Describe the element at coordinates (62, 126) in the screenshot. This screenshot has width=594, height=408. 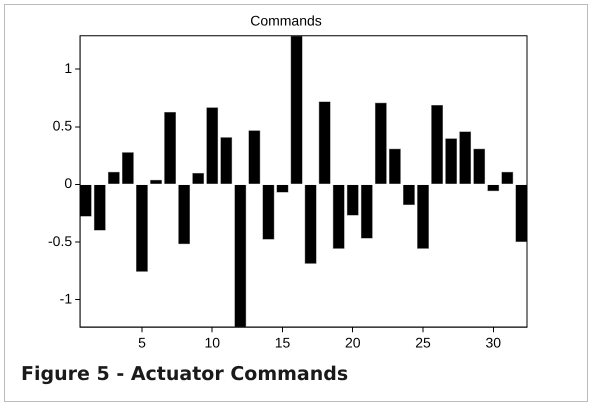
I see `y-tick-label: 0.5` at that location.